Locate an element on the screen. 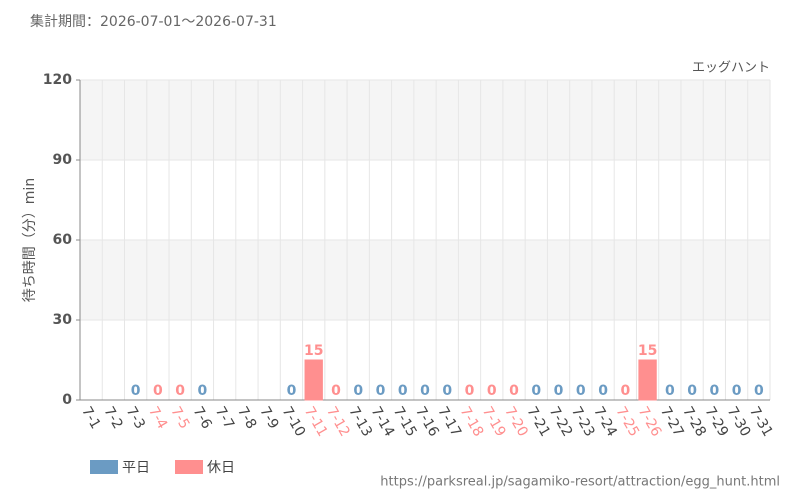 The image size is (800, 504). y-tick-label: 30 is located at coordinates (63, 320).